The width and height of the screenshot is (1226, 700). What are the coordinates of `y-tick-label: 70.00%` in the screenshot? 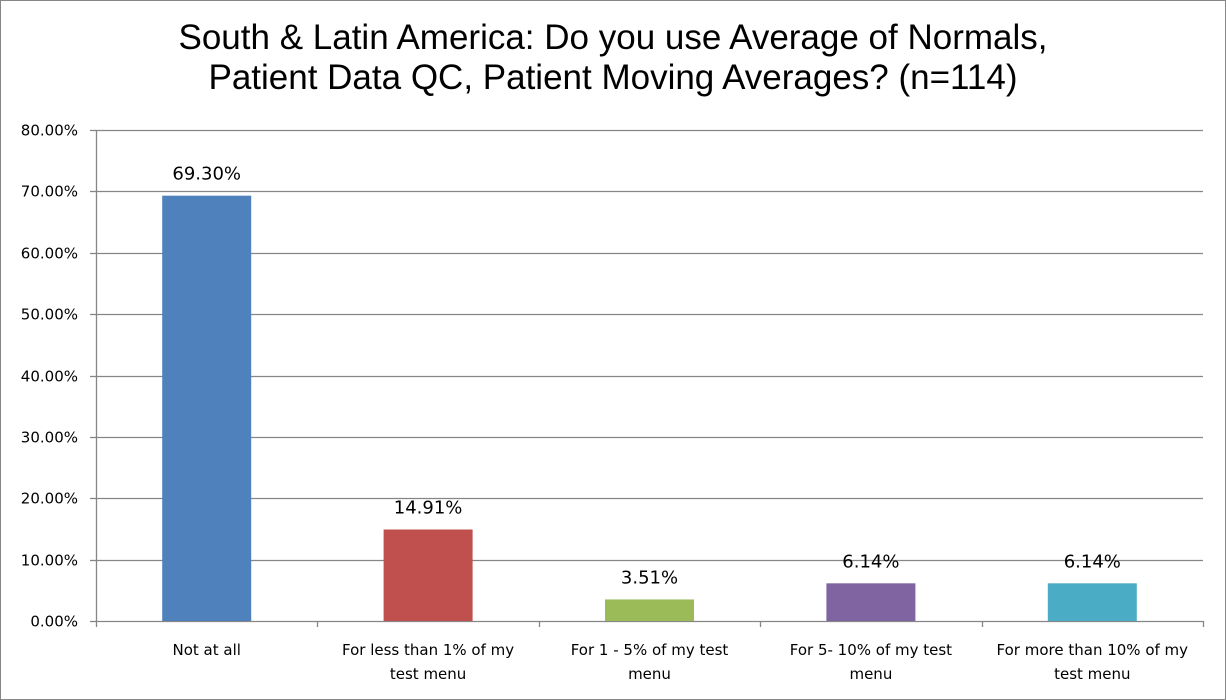 It's located at (49, 192).